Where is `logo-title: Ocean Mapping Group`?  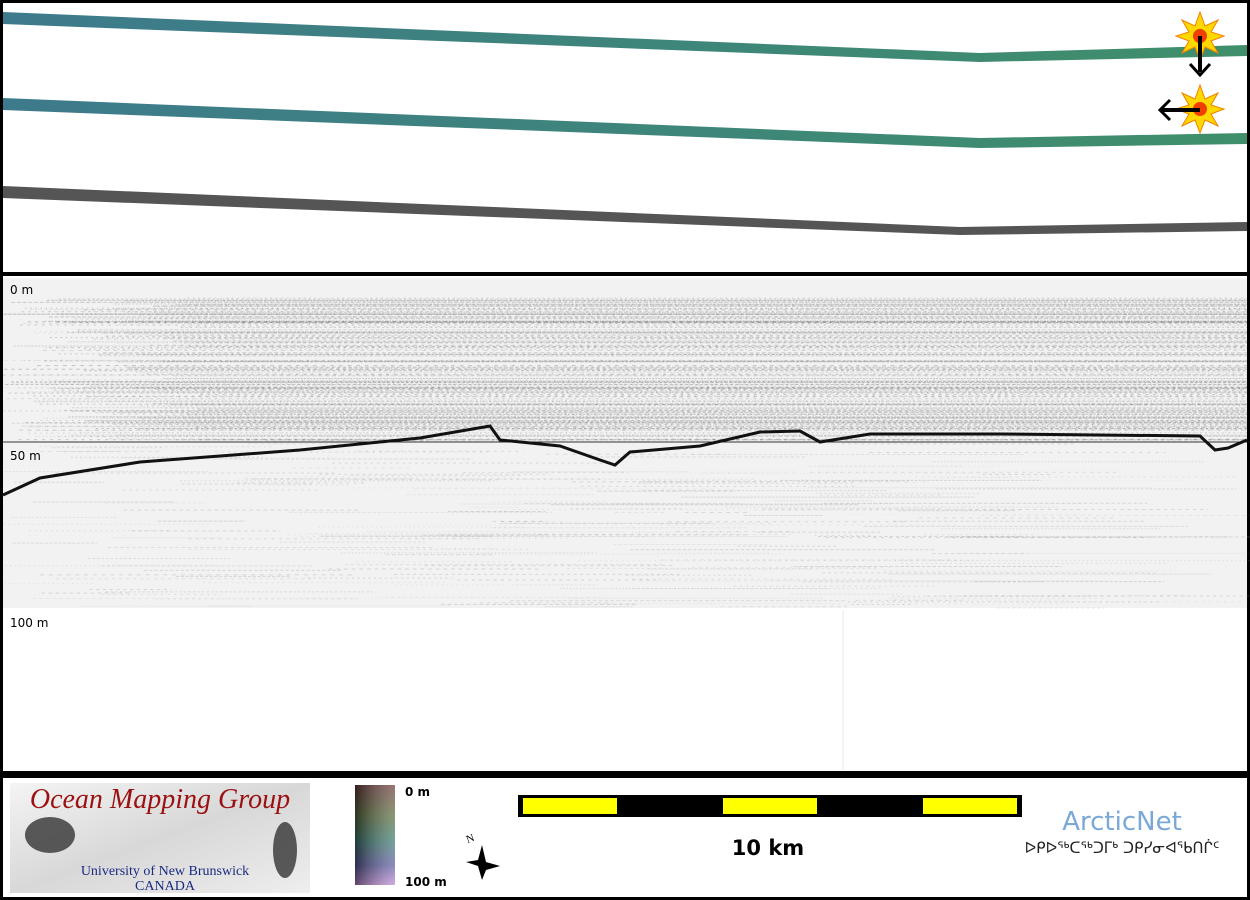
logo-title: Ocean Mapping Group is located at coordinates (160, 799).